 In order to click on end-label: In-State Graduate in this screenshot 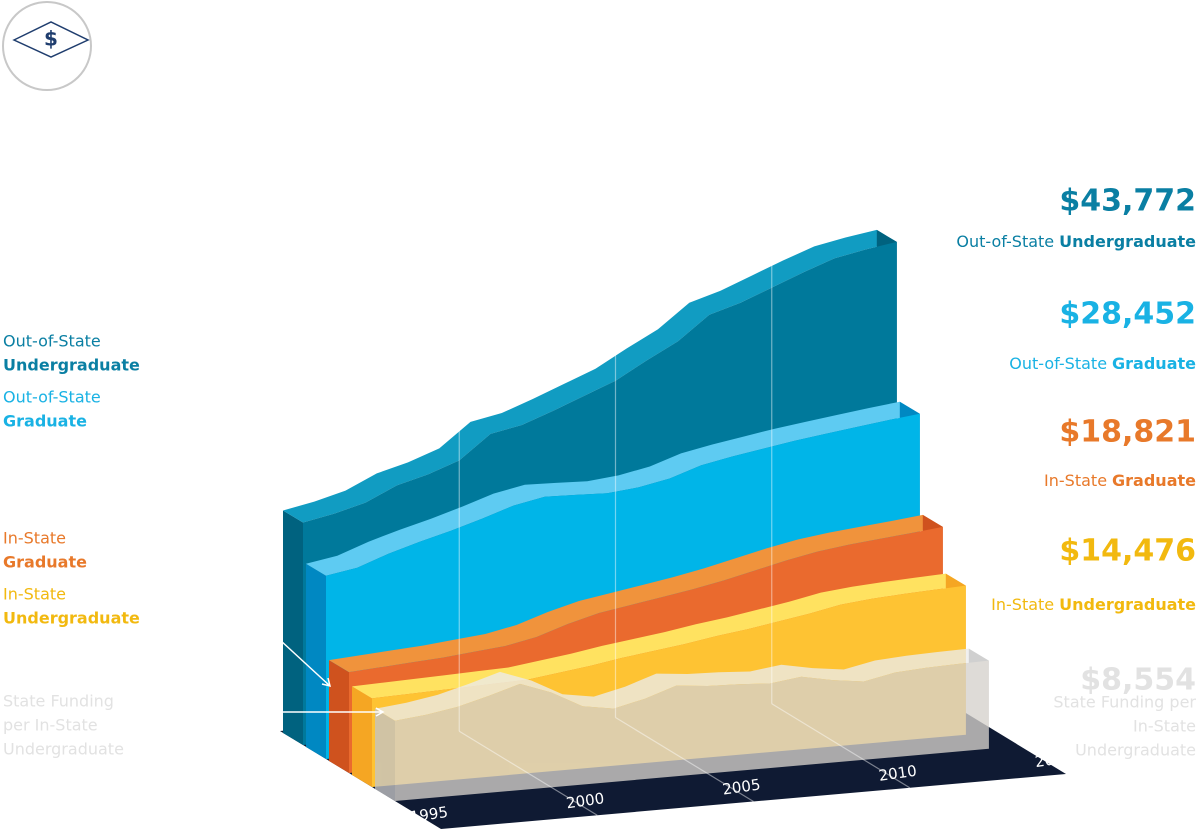, I will do `click(1120, 480)`.